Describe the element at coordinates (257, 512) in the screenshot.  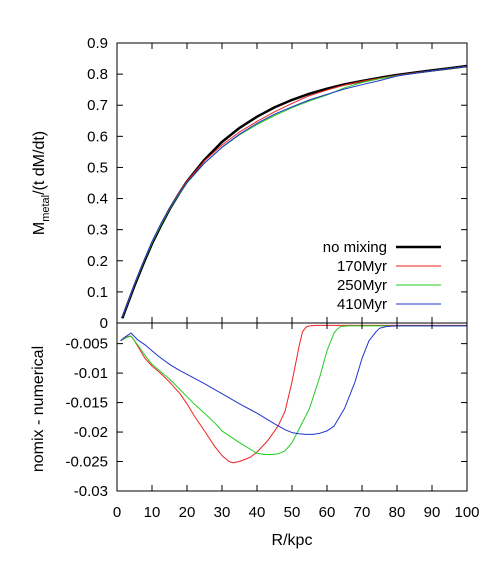
I see `x-tick-label: 40` at that location.